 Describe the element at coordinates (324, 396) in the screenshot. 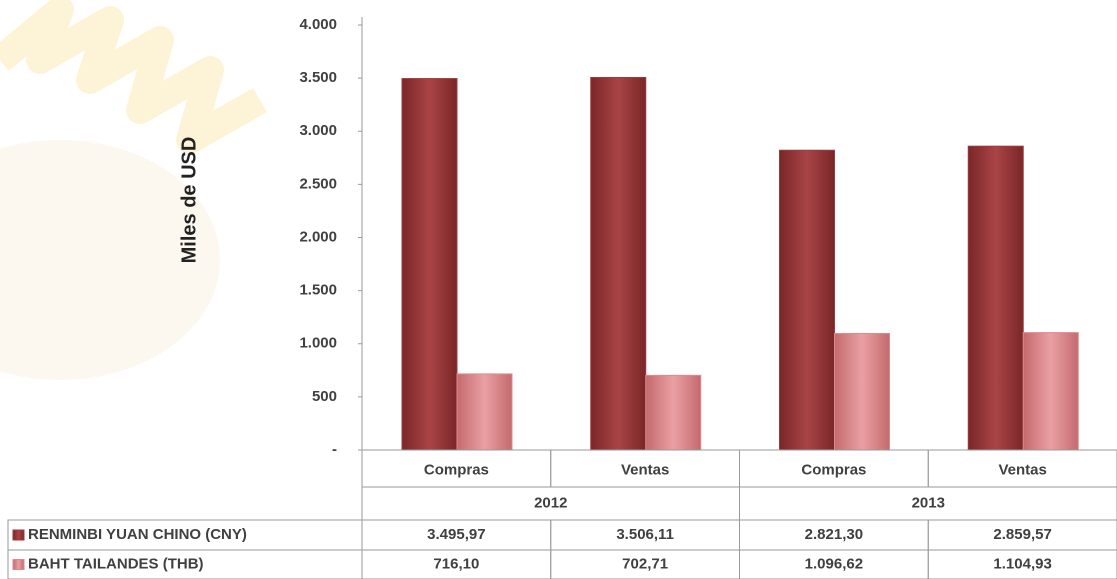

I see `y-tick-label: 500` at that location.